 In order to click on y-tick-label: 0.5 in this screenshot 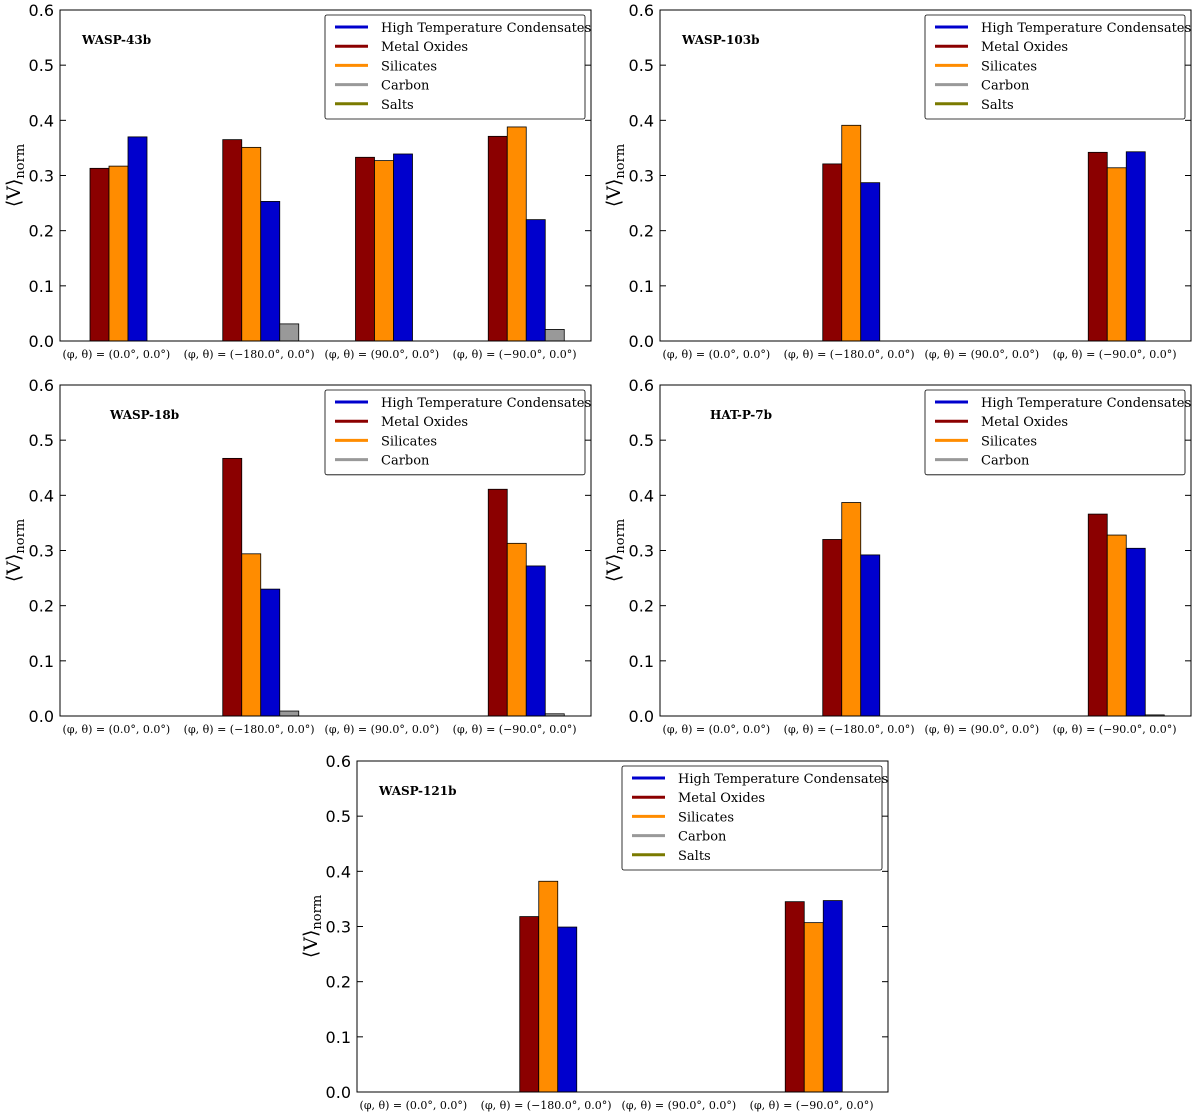, I will do `click(641, 65)`.